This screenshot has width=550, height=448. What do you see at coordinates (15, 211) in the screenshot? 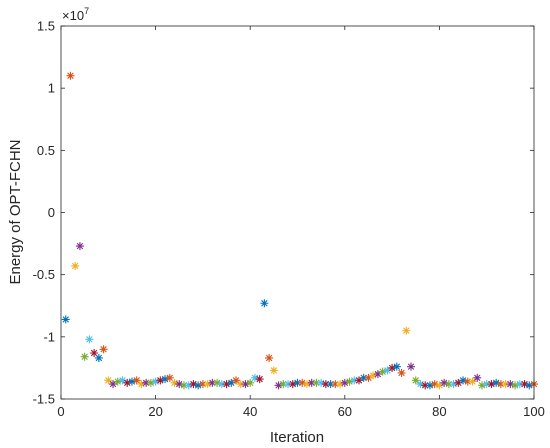
I see `y-axis-label: Energy of OPT-FCHN` at bounding box center [15, 211].